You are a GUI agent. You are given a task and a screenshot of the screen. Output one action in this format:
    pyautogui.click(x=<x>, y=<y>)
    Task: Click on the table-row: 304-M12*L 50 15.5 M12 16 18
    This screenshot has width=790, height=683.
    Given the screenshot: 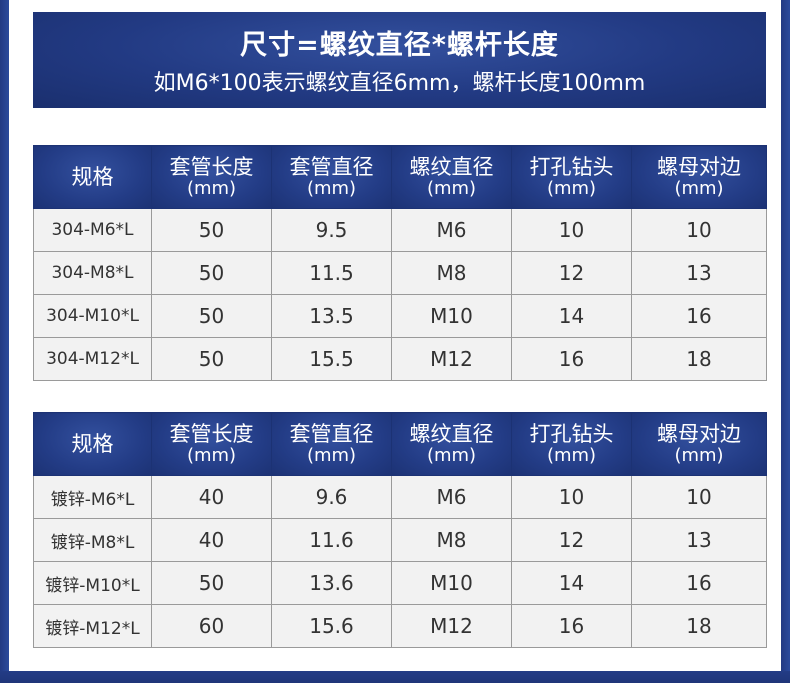 What is the action you would take?
    pyautogui.click(x=400, y=359)
    